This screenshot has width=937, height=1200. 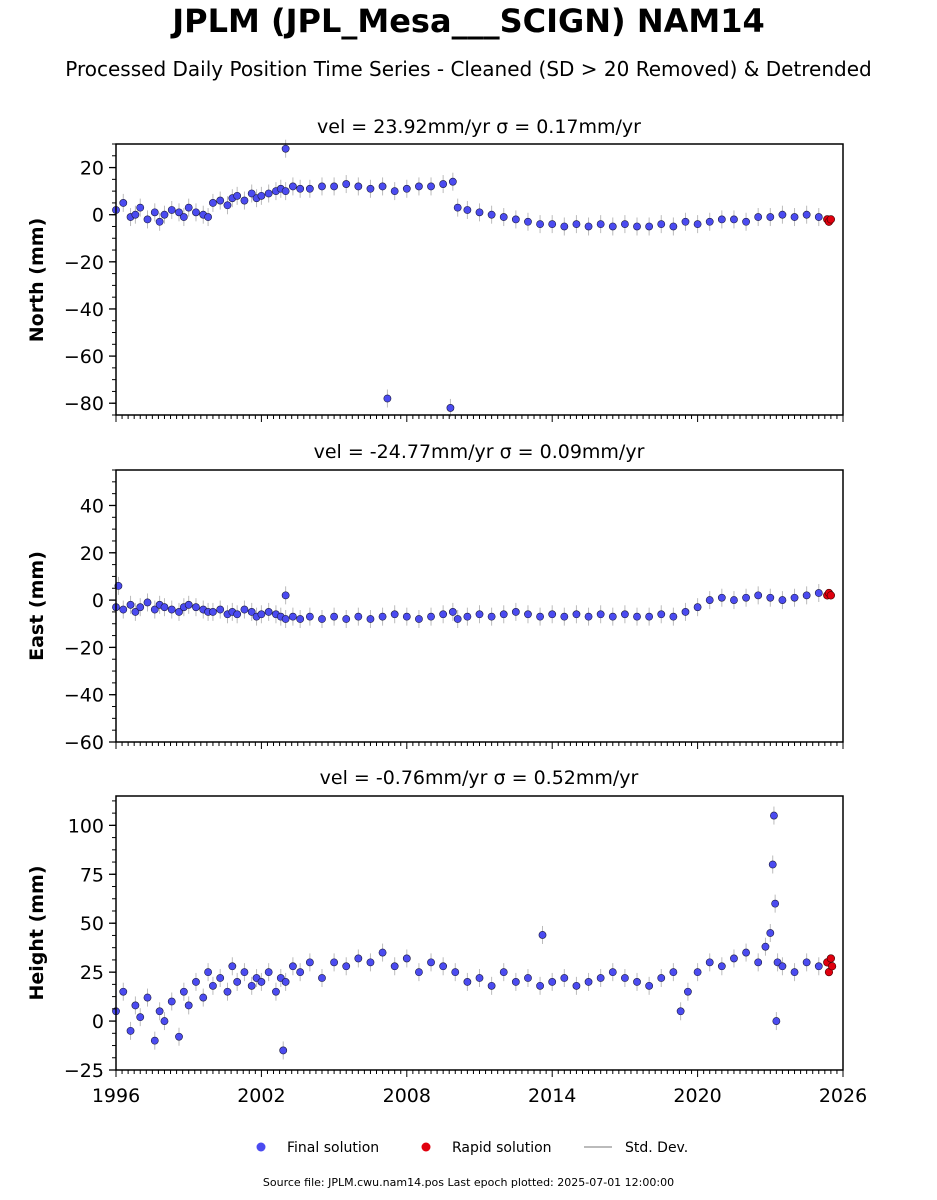 What do you see at coordinates (37, 932) in the screenshot?
I see `axis-ylabel-height: Height (mm)` at bounding box center [37, 932].